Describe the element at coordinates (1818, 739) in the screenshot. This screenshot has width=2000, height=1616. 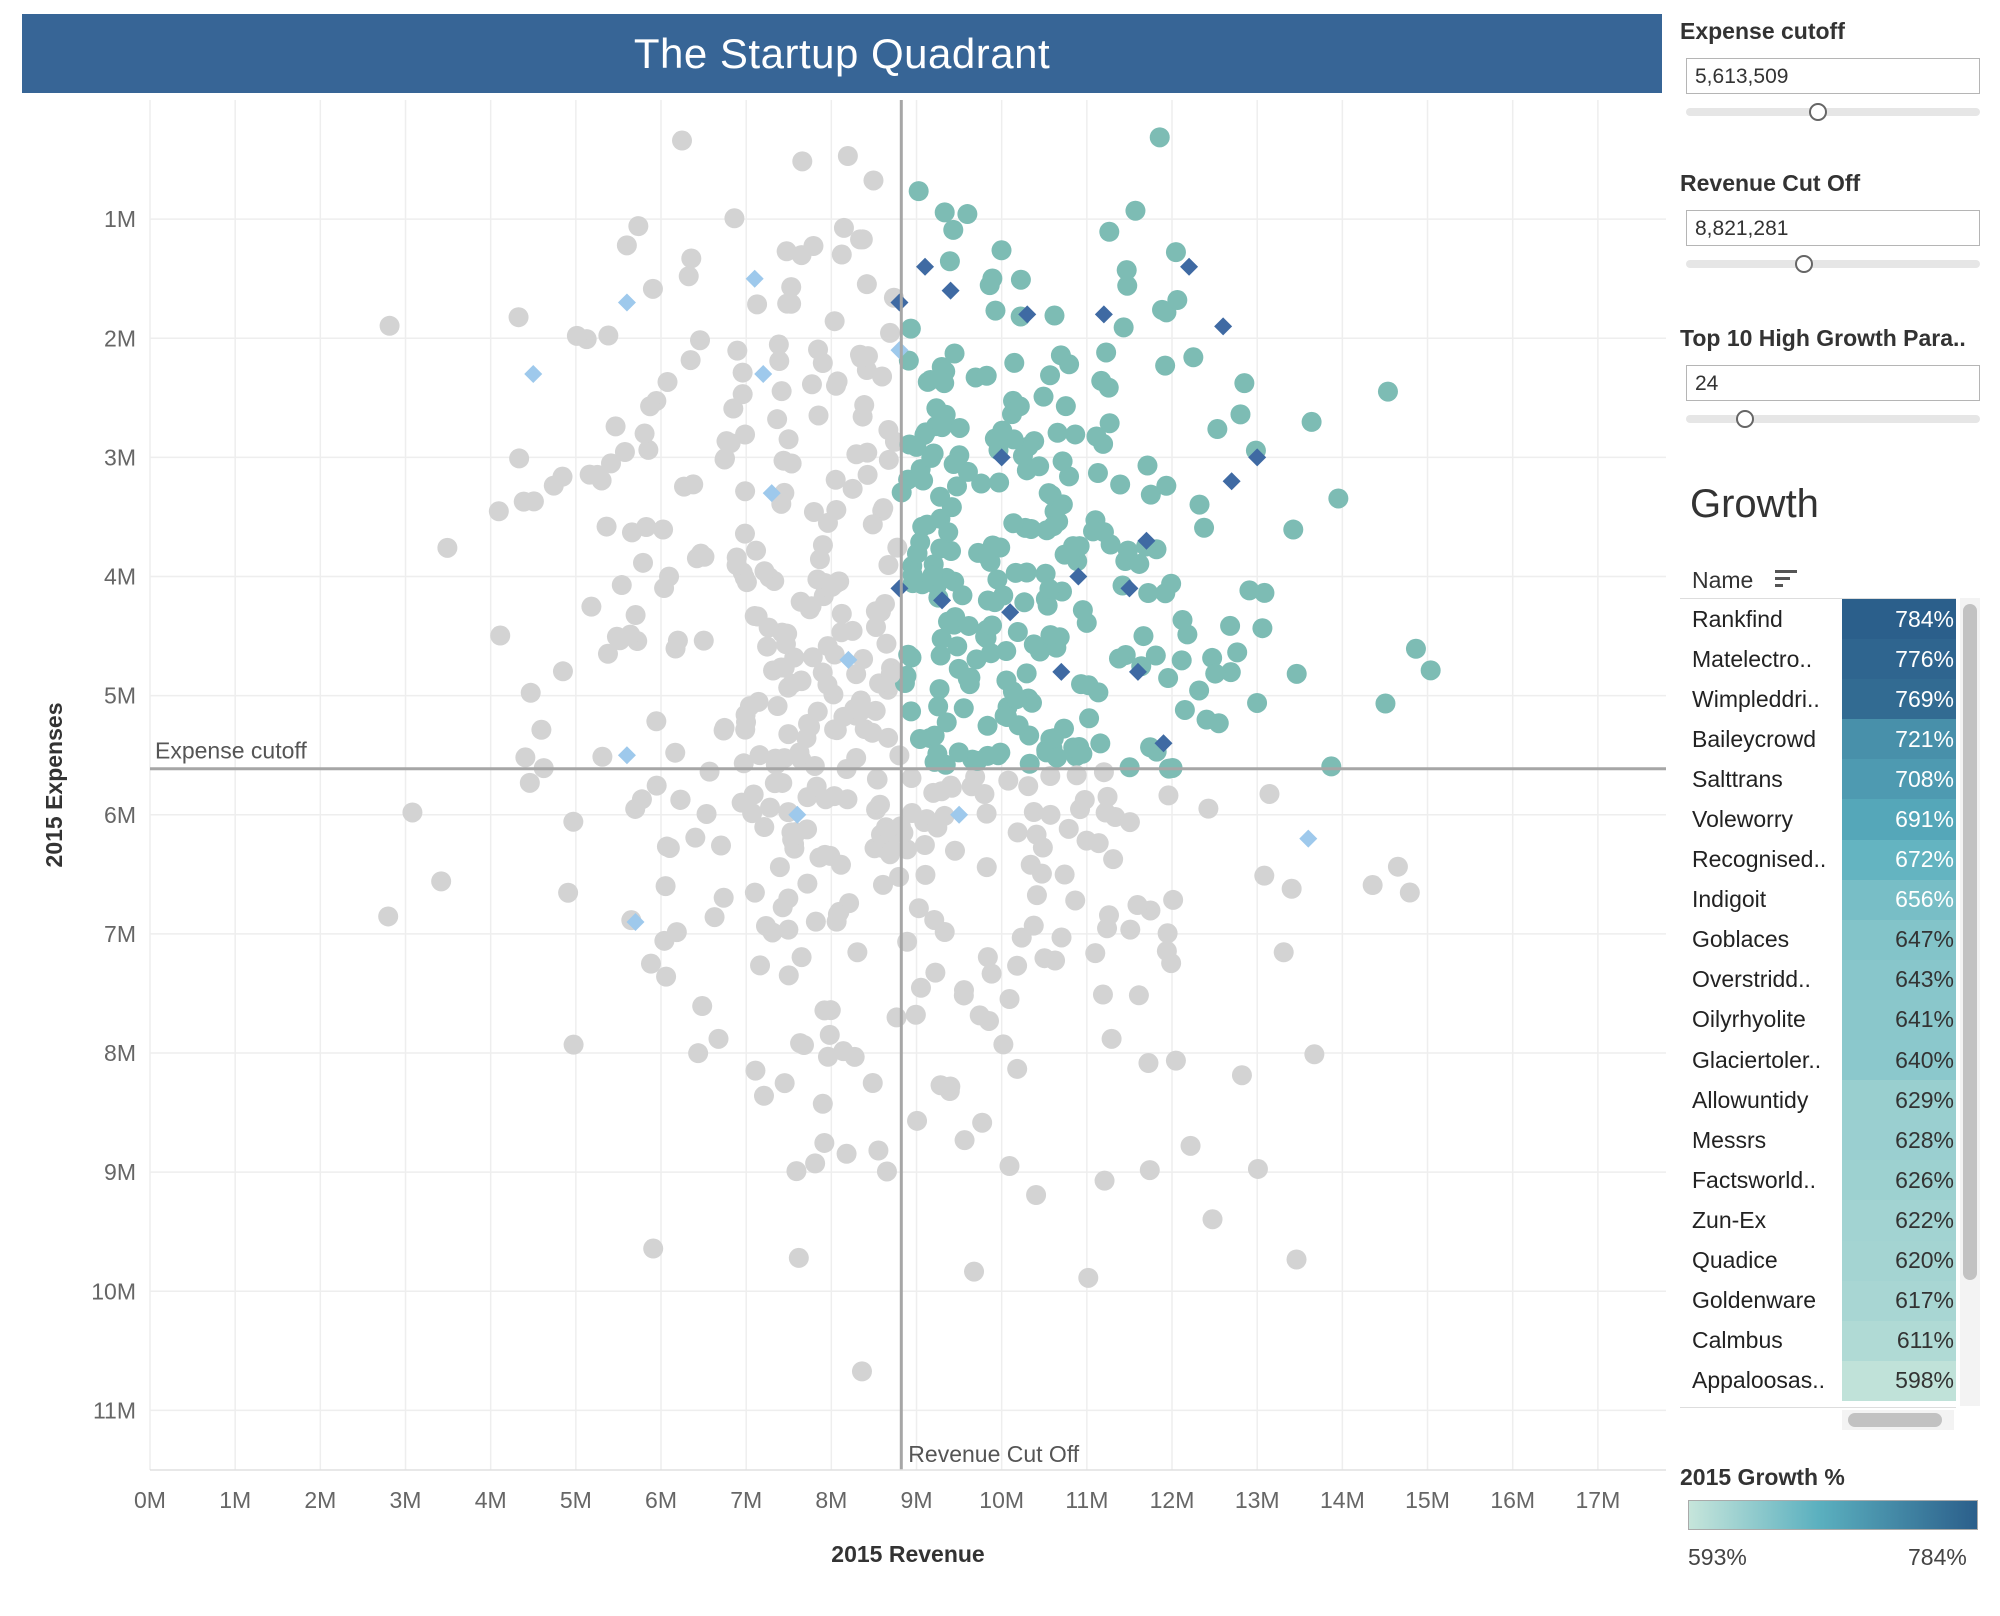
I see `table-row: Baileycrowd 721%` at that location.